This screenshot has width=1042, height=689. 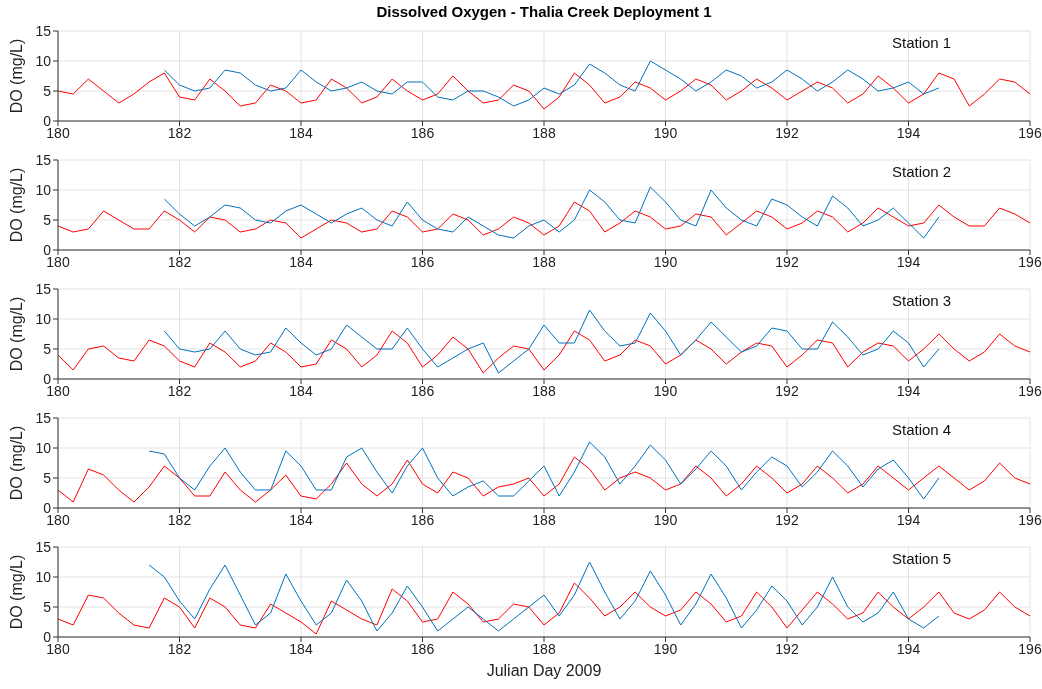 What do you see at coordinates (544, 671) in the screenshot?
I see `x-axis-title: Julian Day 2009` at bounding box center [544, 671].